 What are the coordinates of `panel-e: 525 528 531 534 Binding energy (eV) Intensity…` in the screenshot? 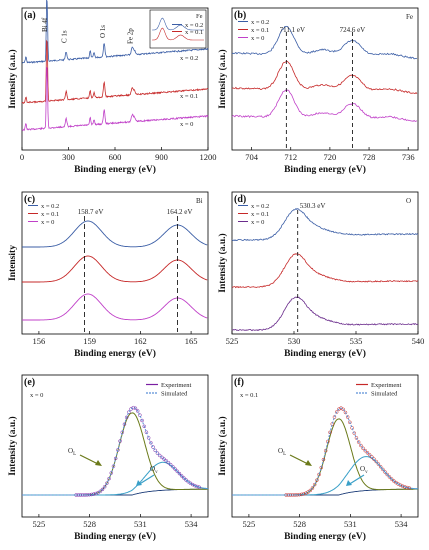 It's located at (108, 458).